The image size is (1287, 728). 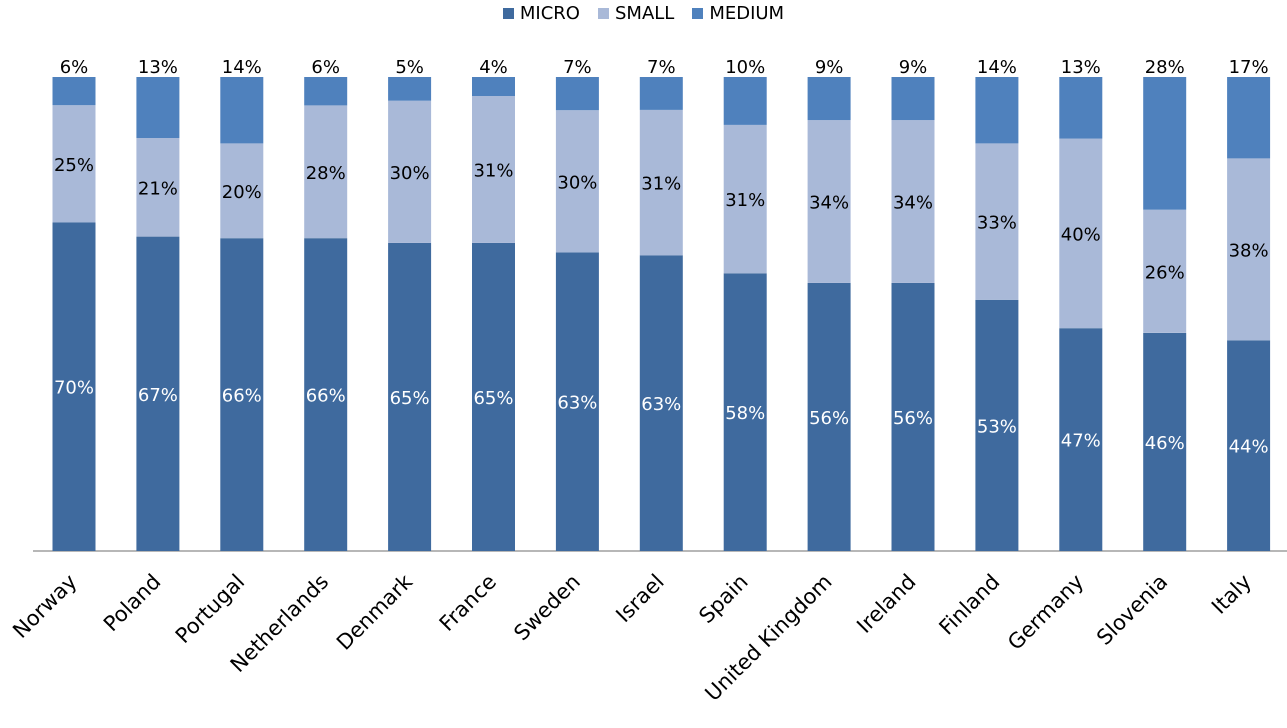 I want to click on bar-micro-israel, so click(x=661, y=403).